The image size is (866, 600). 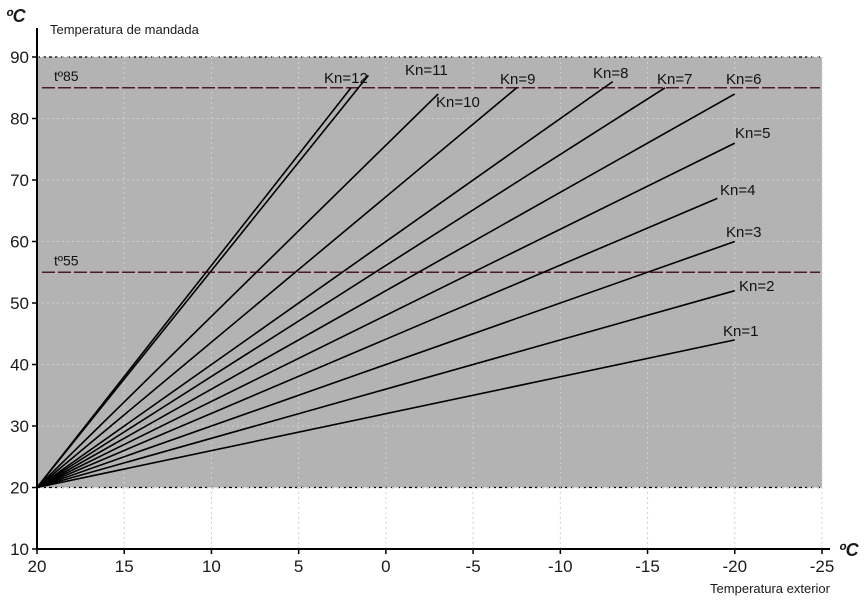 I want to click on y-axis-title: Temperatura de mandada, so click(x=125, y=29).